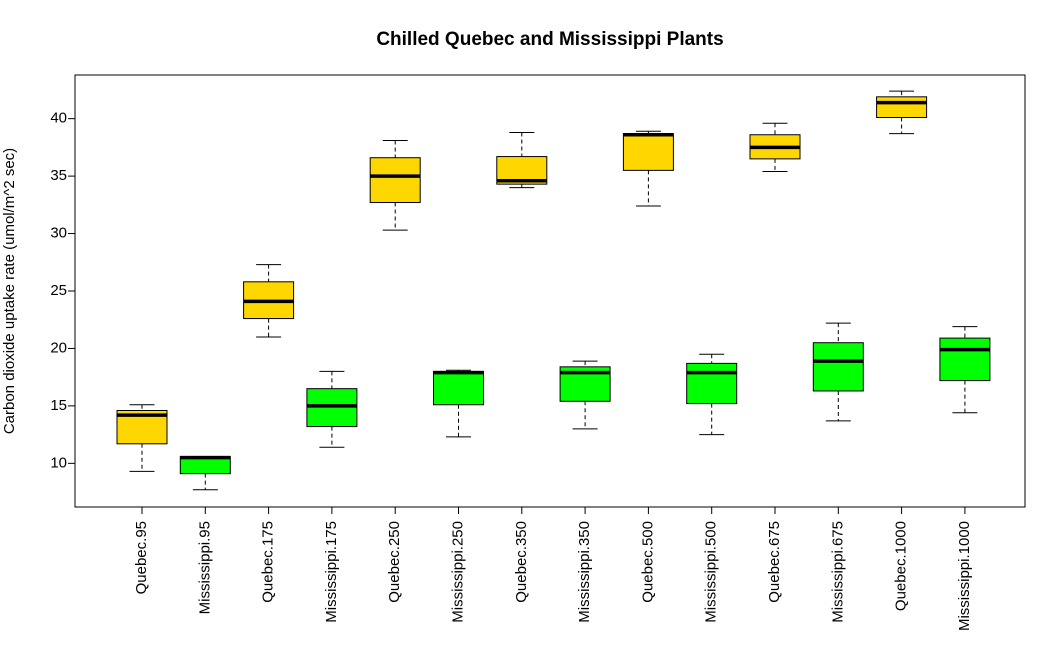 The width and height of the screenshot is (1045, 658). Describe the element at coordinates (774, 562) in the screenshot. I see `x-tick-label: Quebec.675` at that location.